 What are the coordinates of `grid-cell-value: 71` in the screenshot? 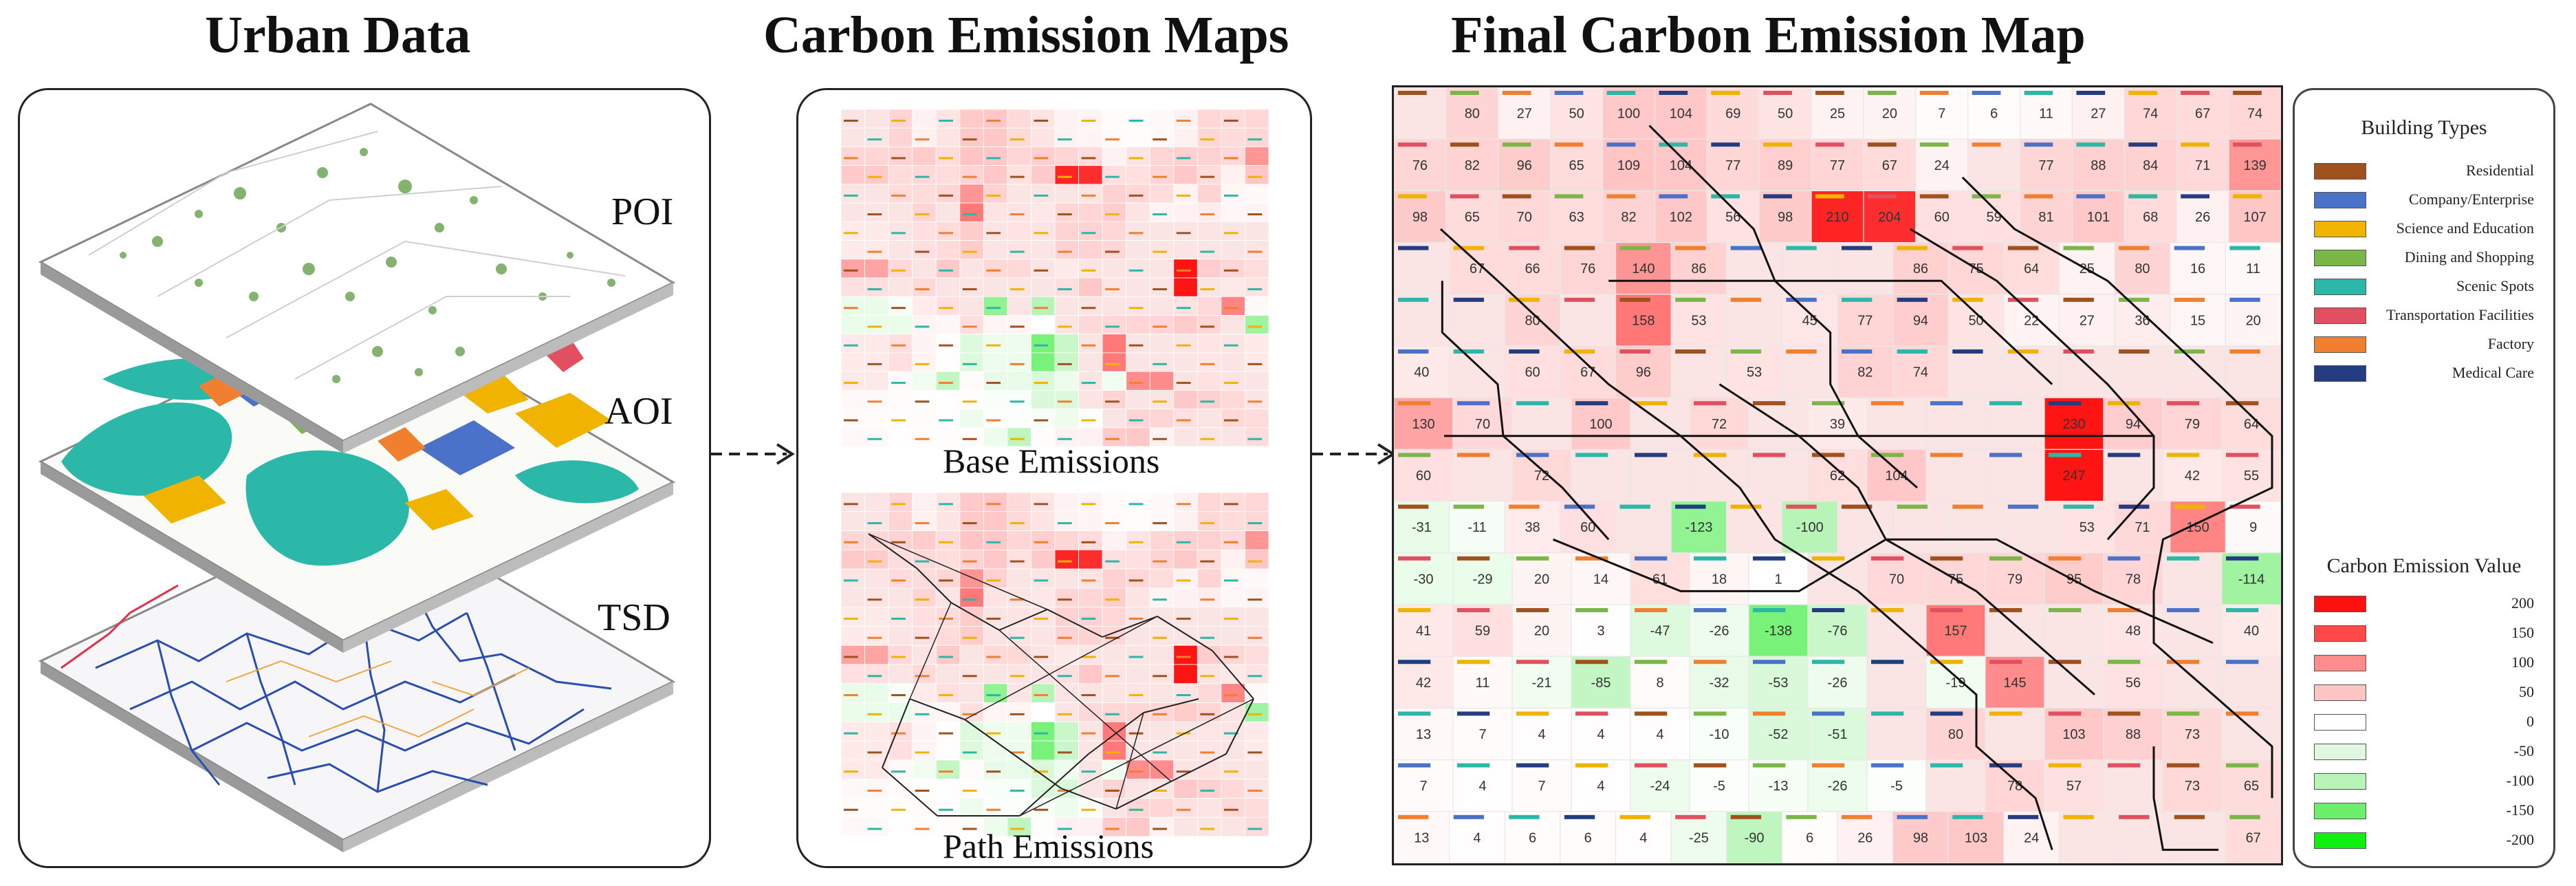 It's located at (2202, 165).